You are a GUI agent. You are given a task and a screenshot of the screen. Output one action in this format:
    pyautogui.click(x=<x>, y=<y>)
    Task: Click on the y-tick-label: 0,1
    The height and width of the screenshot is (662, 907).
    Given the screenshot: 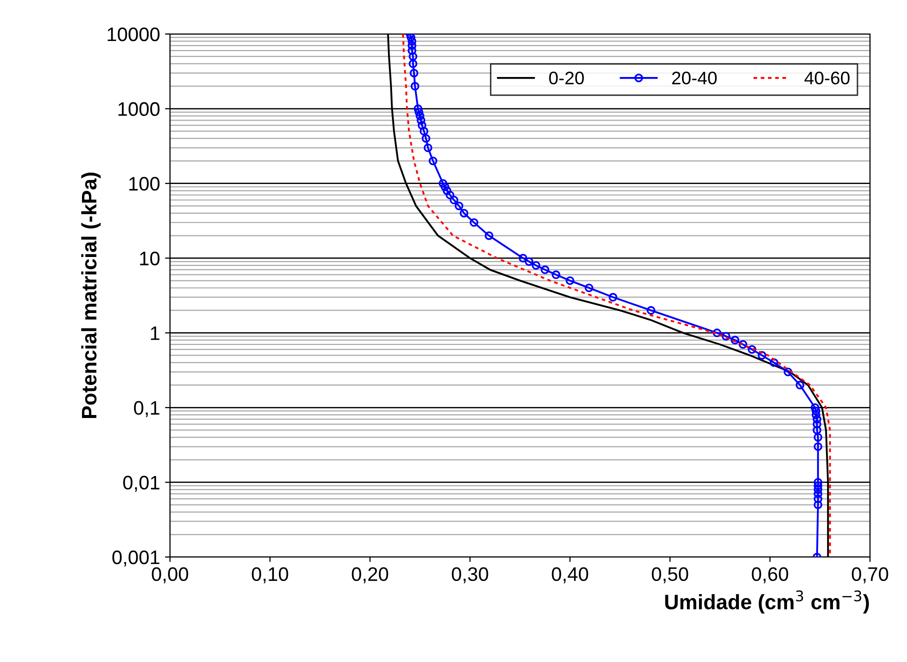 What is the action you would take?
    pyautogui.click(x=147, y=409)
    